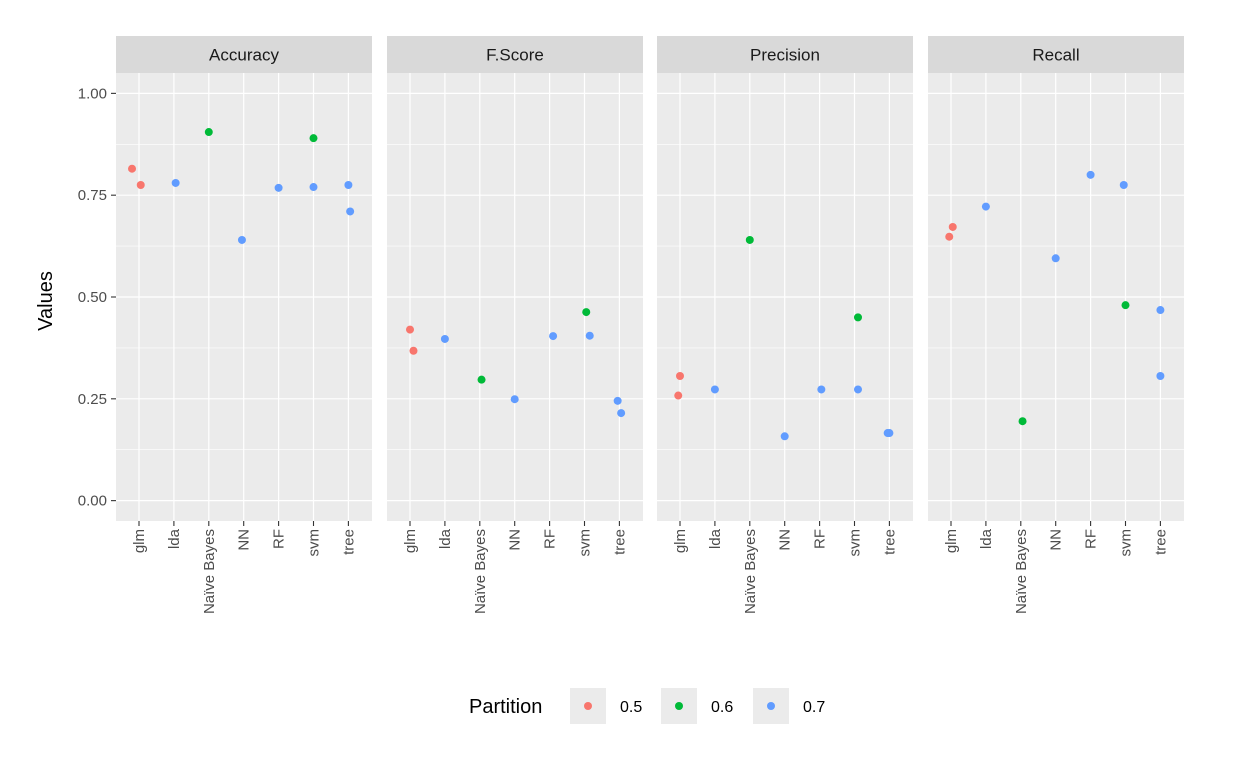 This screenshot has height=760, width=1247. What do you see at coordinates (722, 707) in the screenshot?
I see `legend-label: 0.6` at bounding box center [722, 707].